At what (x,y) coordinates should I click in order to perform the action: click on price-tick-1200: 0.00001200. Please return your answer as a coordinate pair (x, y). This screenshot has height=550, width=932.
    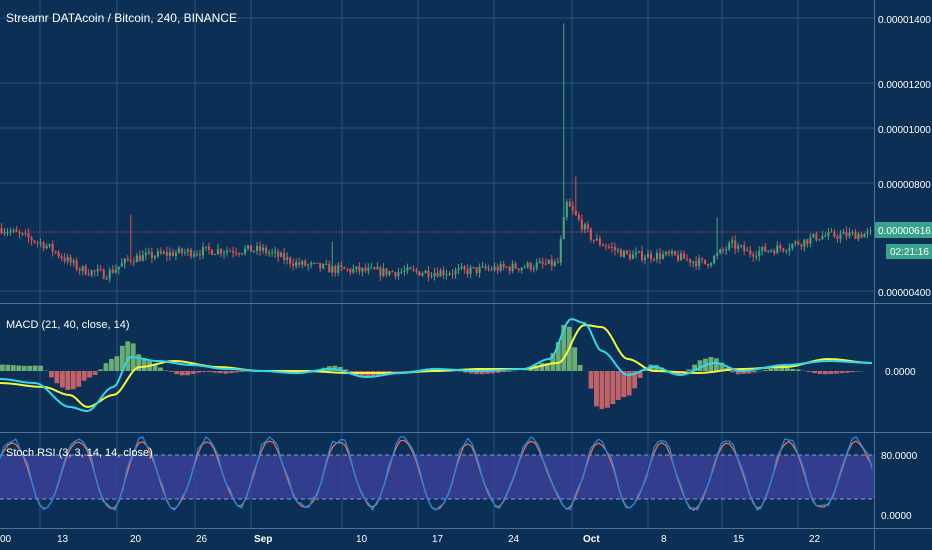
    Looking at the image, I should click on (904, 85).